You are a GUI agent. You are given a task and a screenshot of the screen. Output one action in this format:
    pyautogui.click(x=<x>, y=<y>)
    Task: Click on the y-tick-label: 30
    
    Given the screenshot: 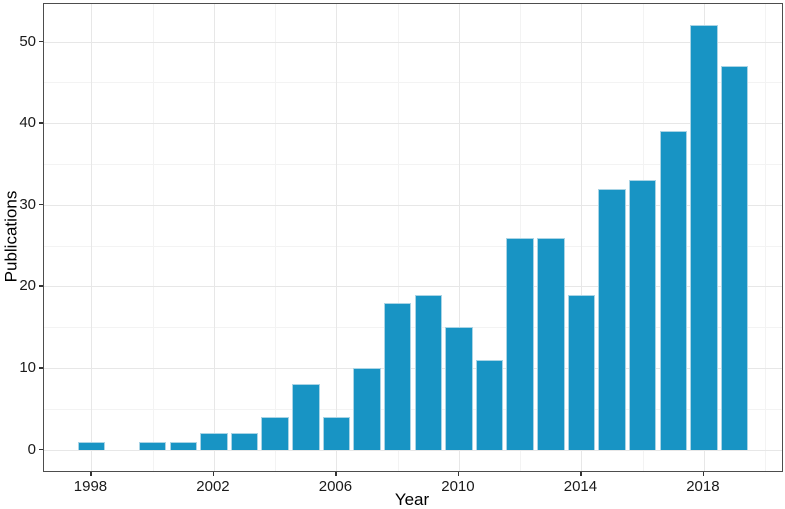 What is the action you would take?
    pyautogui.click(x=27, y=204)
    